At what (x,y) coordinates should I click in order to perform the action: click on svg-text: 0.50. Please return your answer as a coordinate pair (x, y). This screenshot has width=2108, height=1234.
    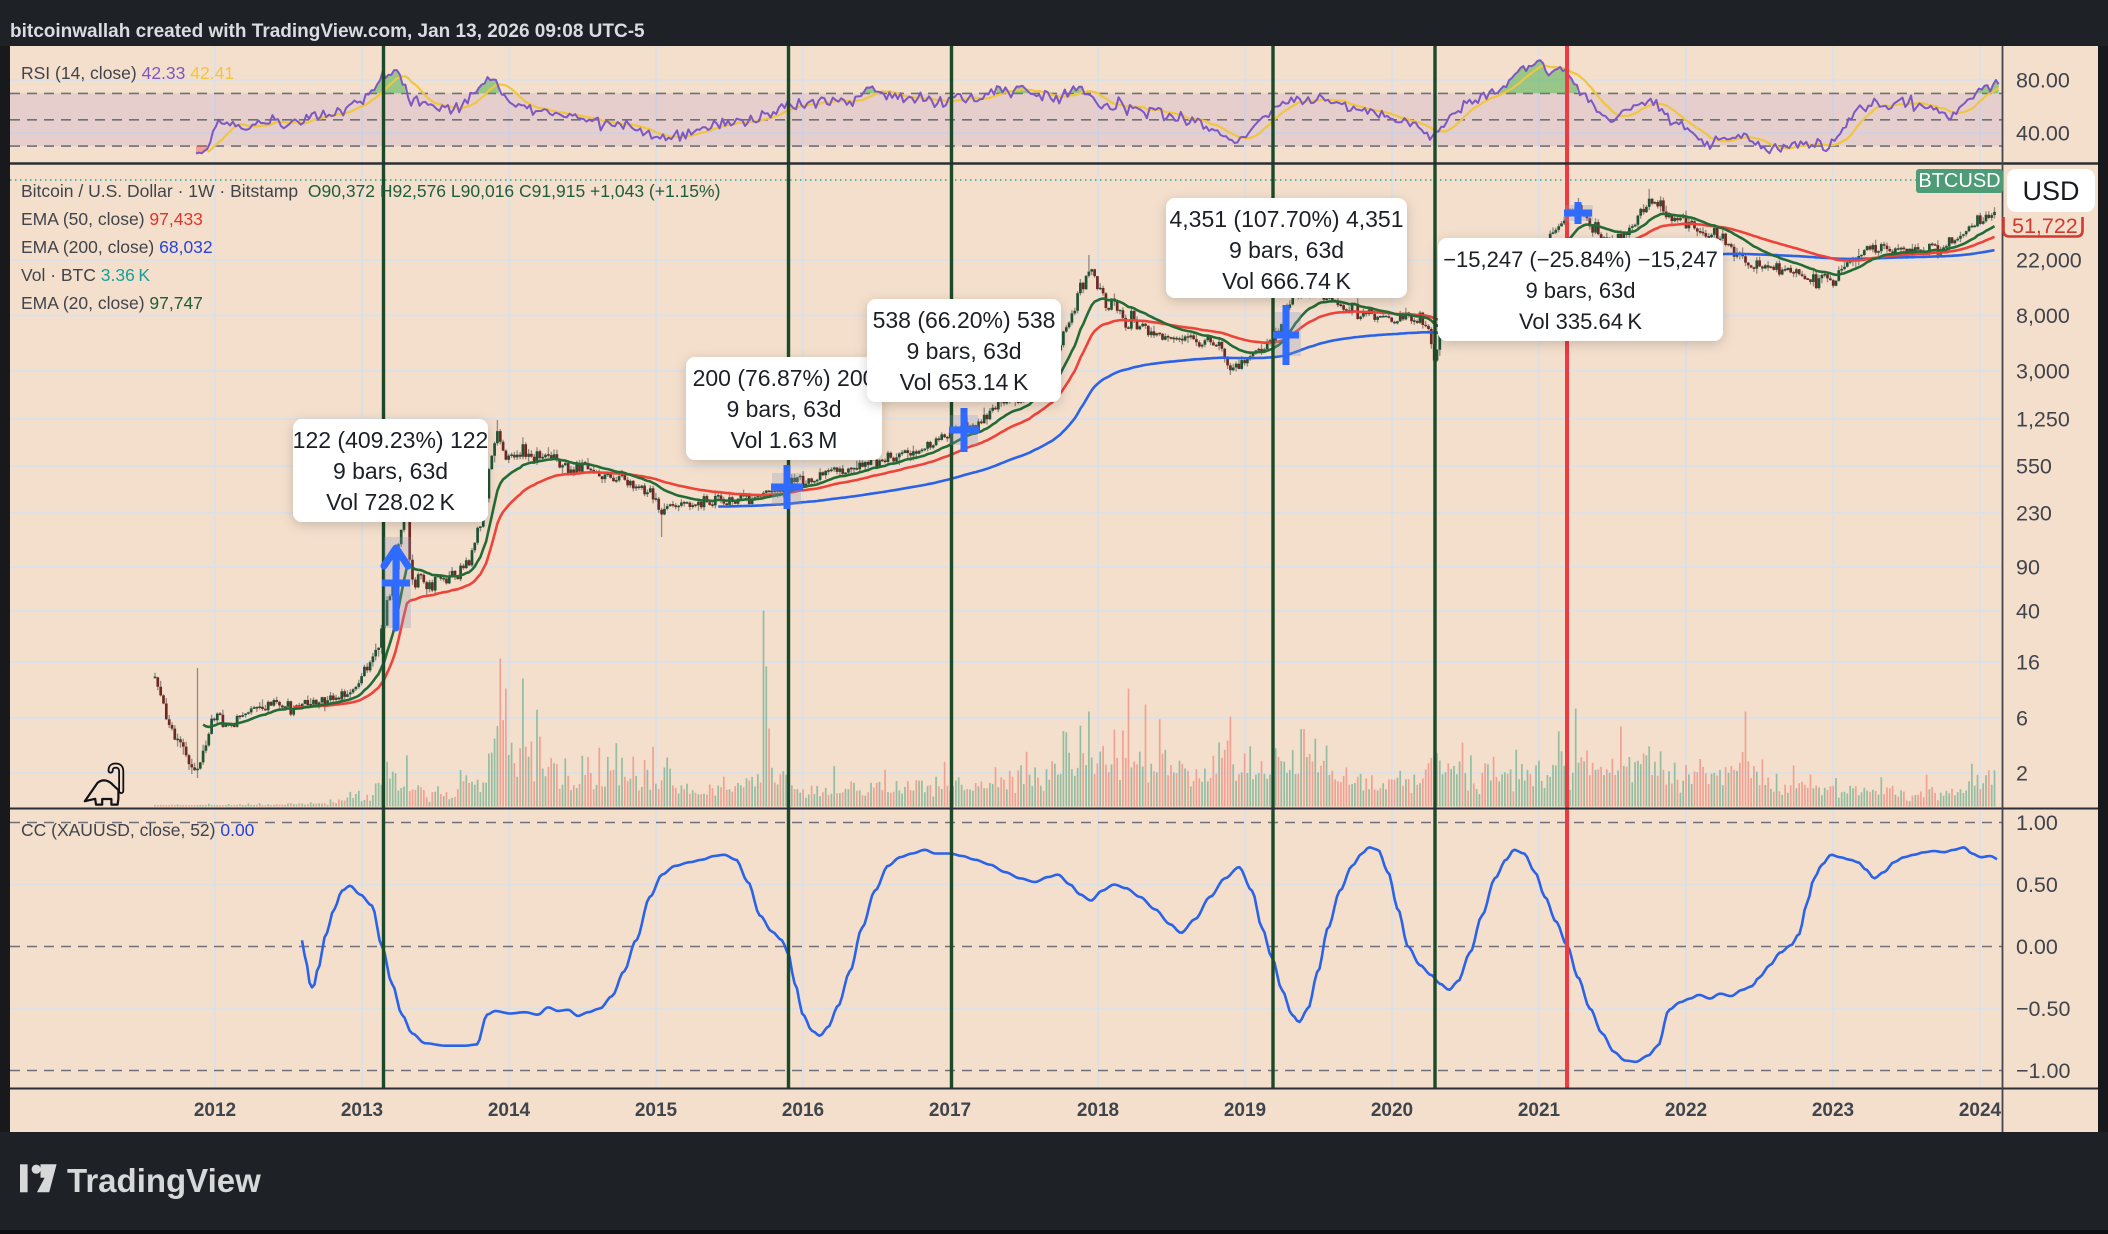
    Looking at the image, I should click on (2037, 885).